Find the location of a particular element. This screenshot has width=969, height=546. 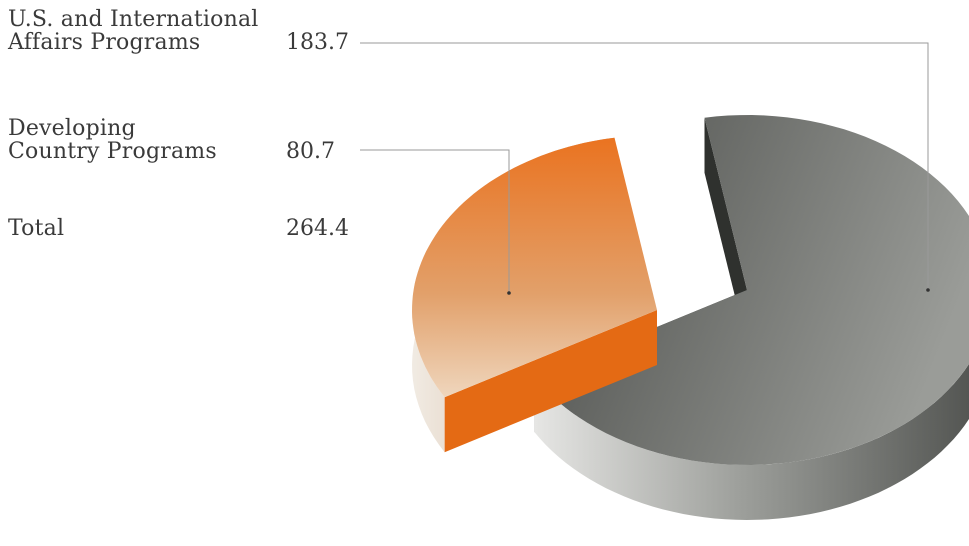

legend-value-us-international: 183.7 is located at coordinates (317, 42).